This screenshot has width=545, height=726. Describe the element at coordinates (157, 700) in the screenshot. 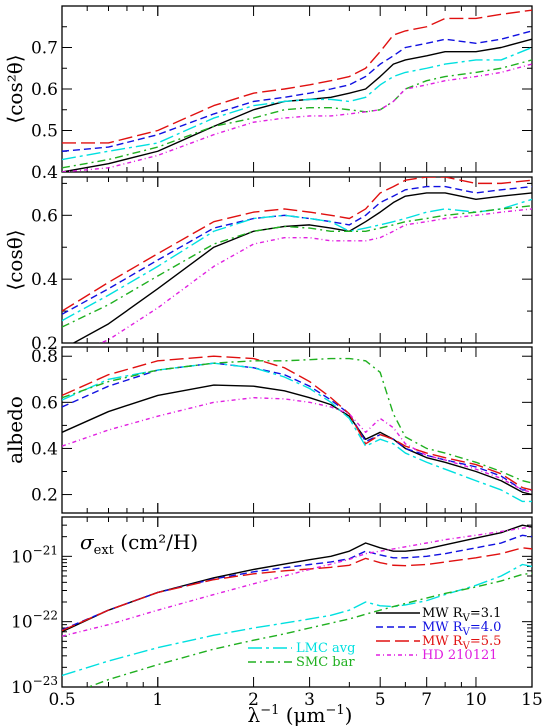

I see `x-tick-label: 1` at that location.